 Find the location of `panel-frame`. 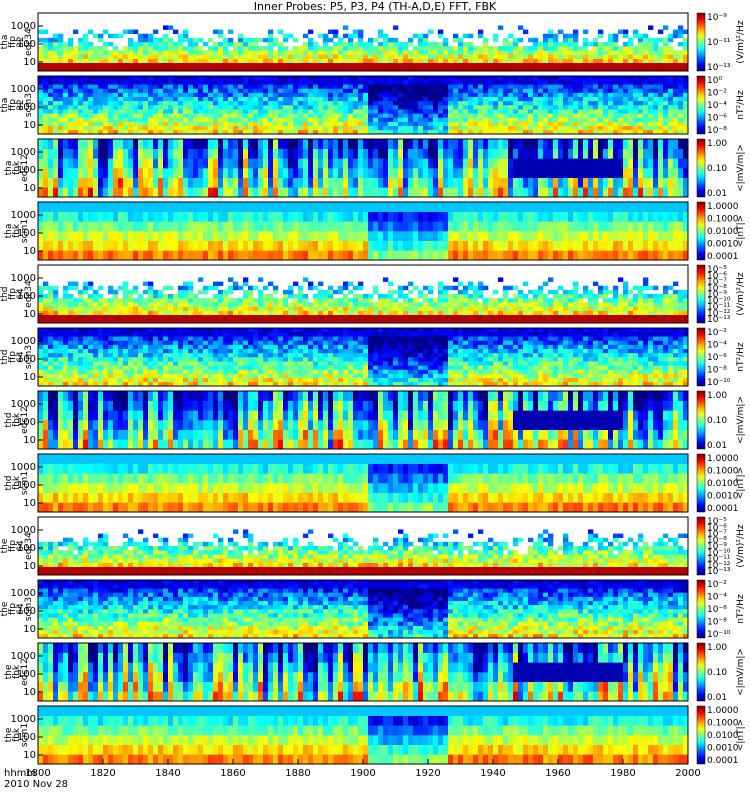

panel-frame is located at coordinates (363, 42).